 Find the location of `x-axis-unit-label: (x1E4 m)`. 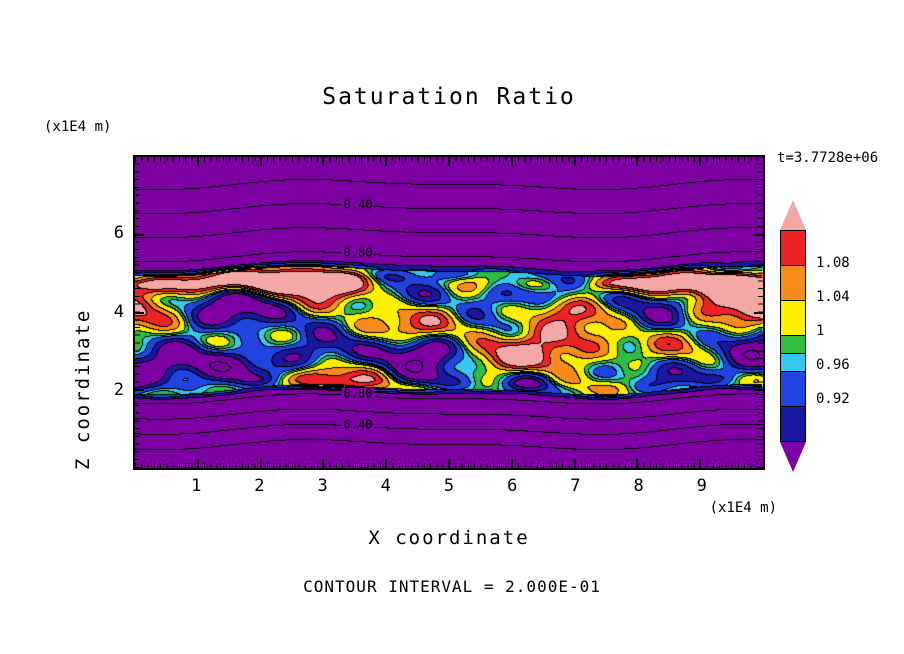

x-axis-unit-label: (x1E4 m) is located at coordinates (743, 508).